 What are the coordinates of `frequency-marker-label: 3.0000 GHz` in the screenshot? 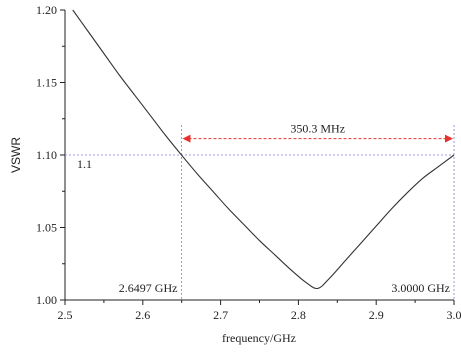 It's located at (420, 288).